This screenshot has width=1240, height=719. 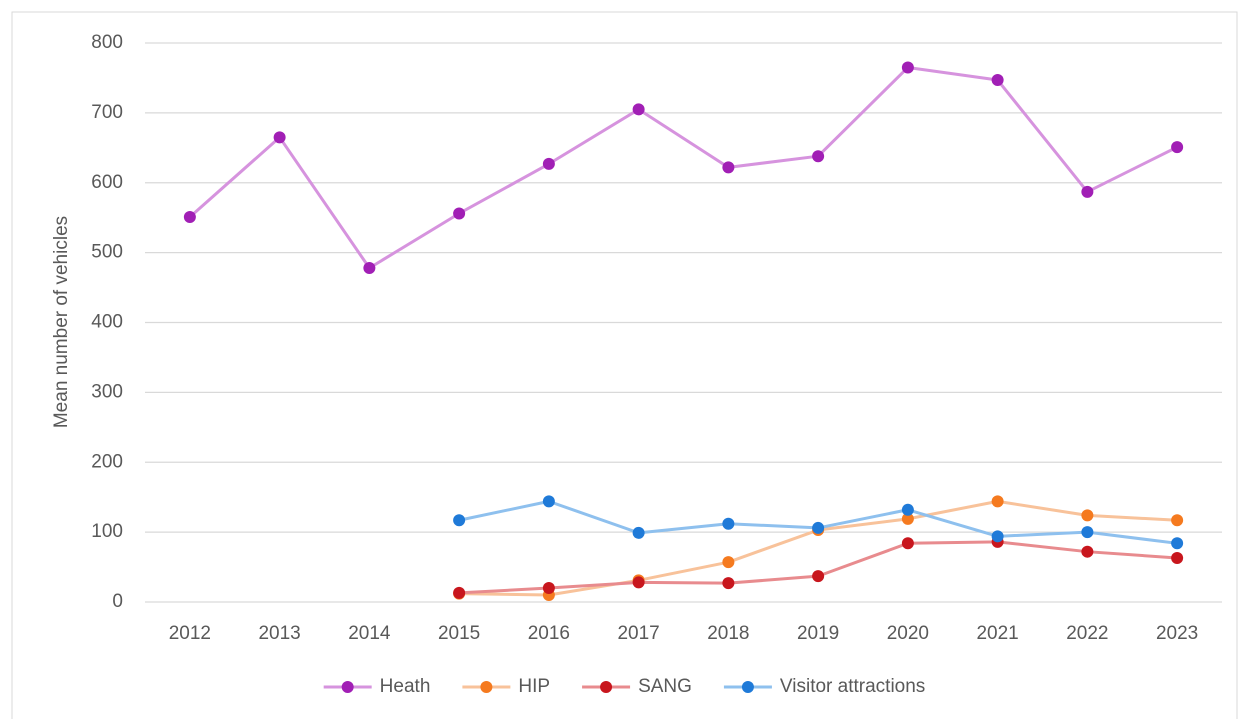 I want to click on y-tick-label: 500, so click(x=107, y=252).